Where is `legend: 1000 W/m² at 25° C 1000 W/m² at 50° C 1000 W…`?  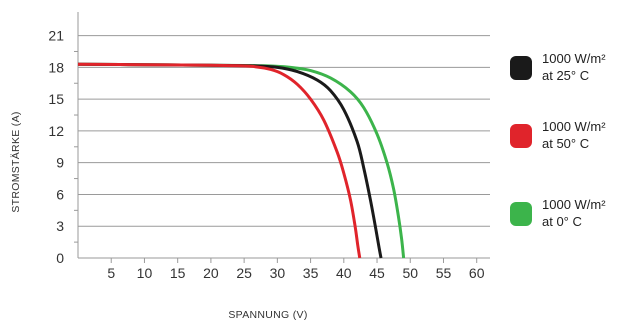 legend: 1000 W/m² at 25° C 1000 W/m² at 50° C 1000 W… is located at coordinates (558, 140).